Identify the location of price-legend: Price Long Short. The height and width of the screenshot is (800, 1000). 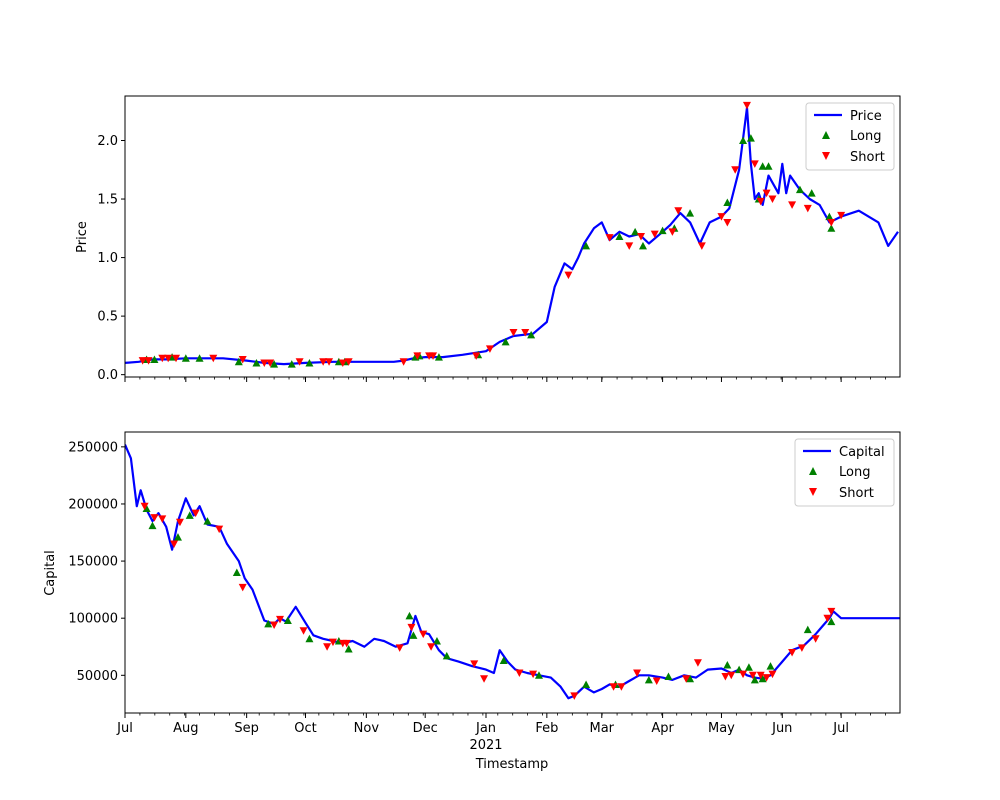
(850, 136).